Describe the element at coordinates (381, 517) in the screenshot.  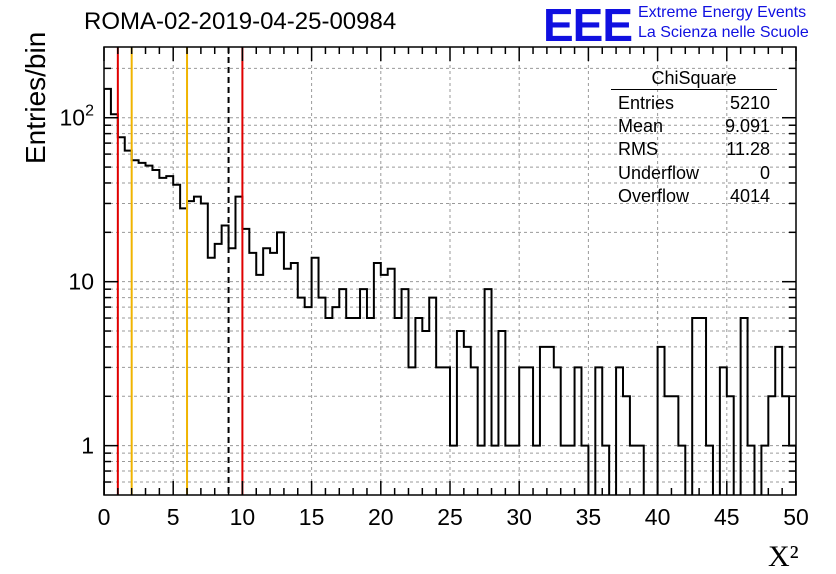
I see `x-tick-label: 20` at that location.